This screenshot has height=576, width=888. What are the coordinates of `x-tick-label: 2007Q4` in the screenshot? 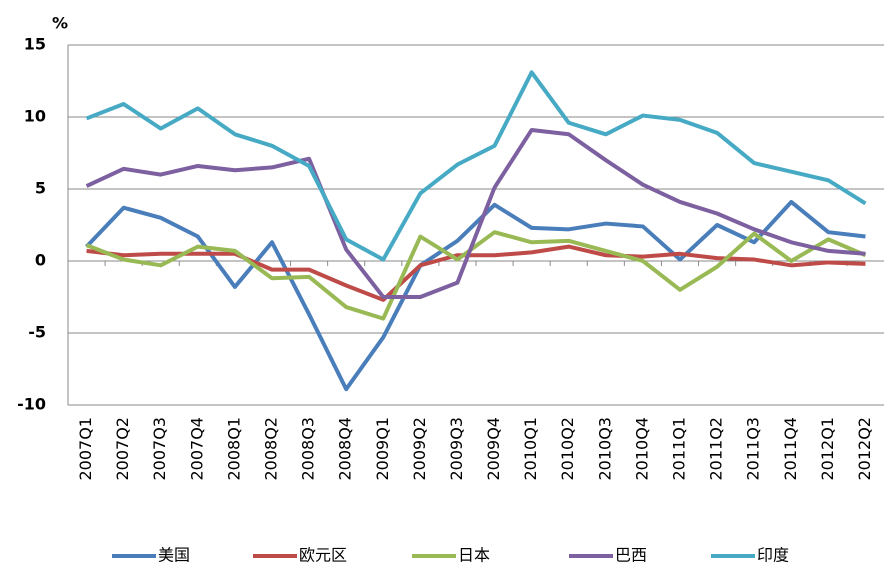 It's located at (196, 449).